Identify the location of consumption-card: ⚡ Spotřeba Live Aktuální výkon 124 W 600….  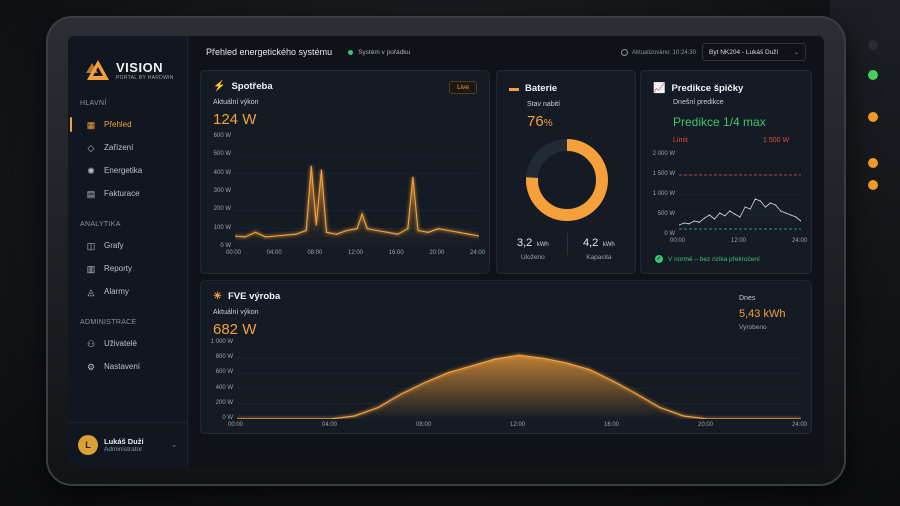
(345, 172).